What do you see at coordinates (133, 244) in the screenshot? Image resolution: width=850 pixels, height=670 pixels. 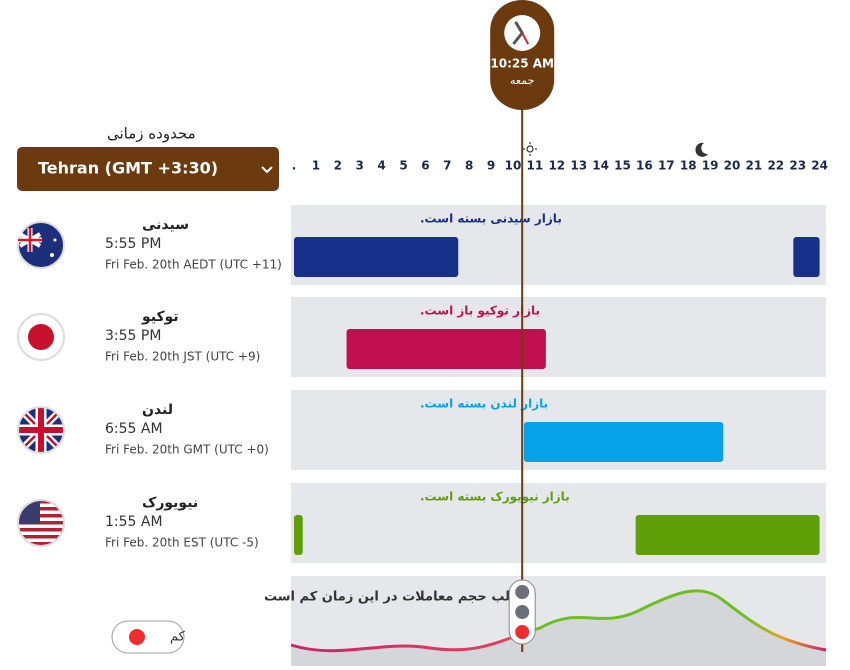 I see `market-time: 5:55 PM` at bounding box center [133, 244].